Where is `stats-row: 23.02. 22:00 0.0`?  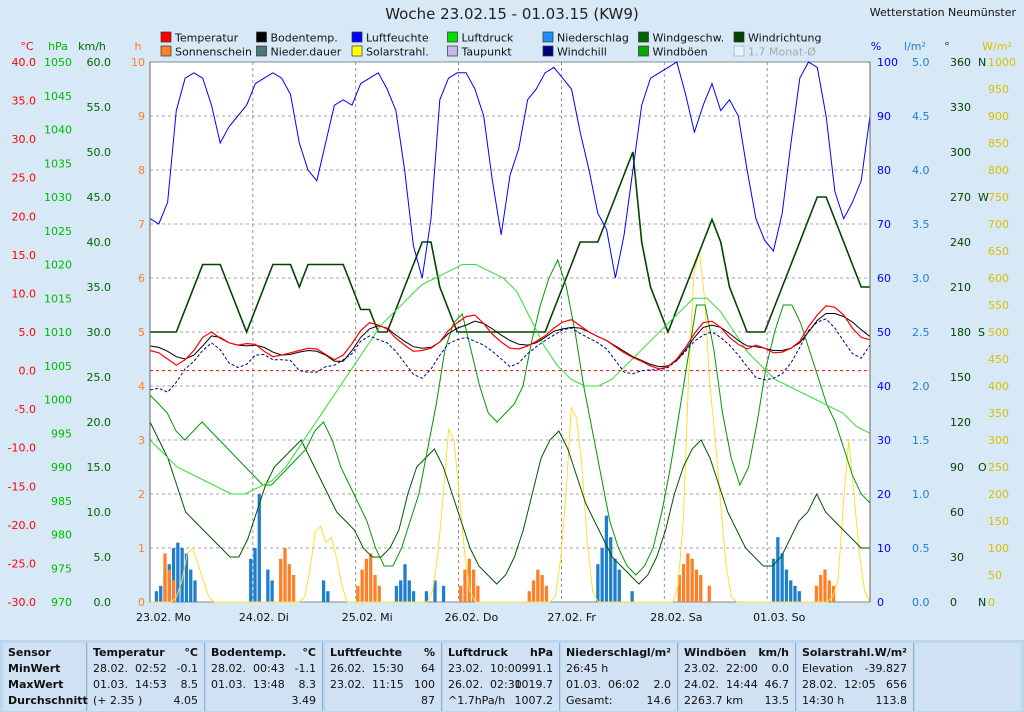
stats-row: 23.02. 22:00 0.0 is located at coordinates (736, 670).